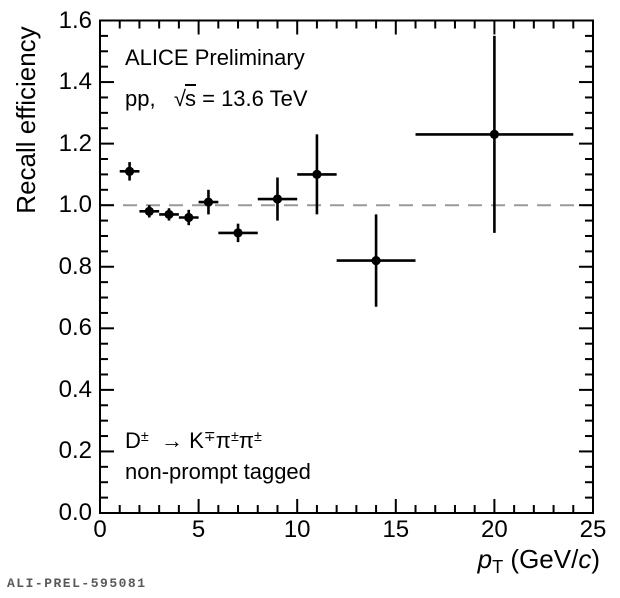  What do you see at coordinates (75, 20) in the screenshot?
I see `y-tick-label: 1.6` at bounding box center [75, 20].